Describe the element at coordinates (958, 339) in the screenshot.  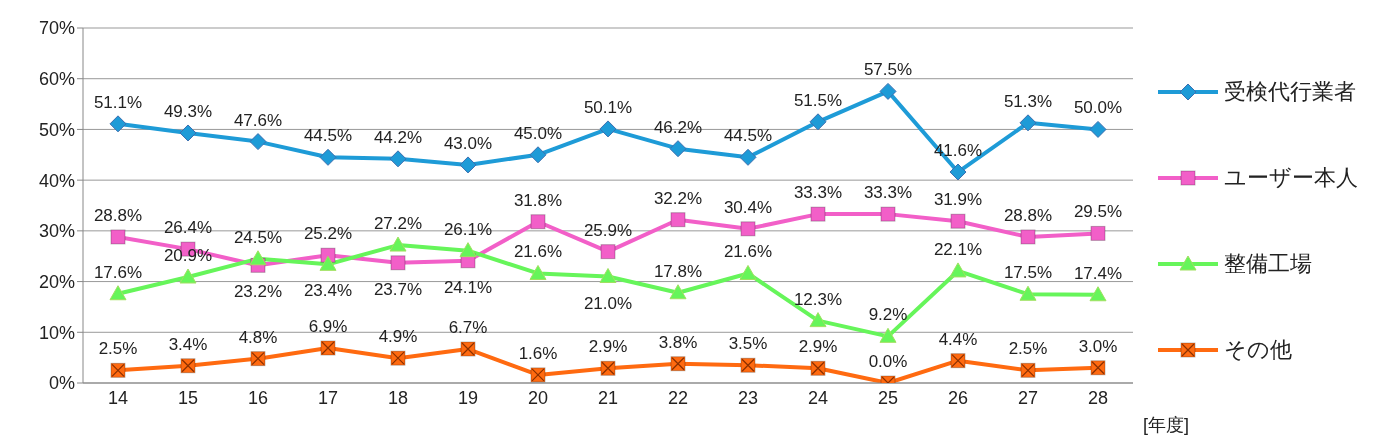
I see `data-label: 4.4%` at that location.